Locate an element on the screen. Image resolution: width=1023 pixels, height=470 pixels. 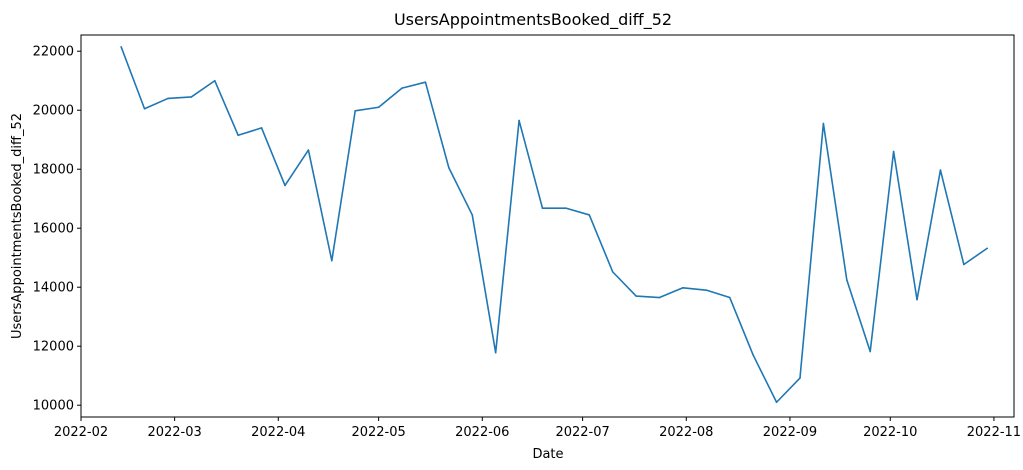
x-tick-label: 2022-10 is located at coordinates (890, 432).